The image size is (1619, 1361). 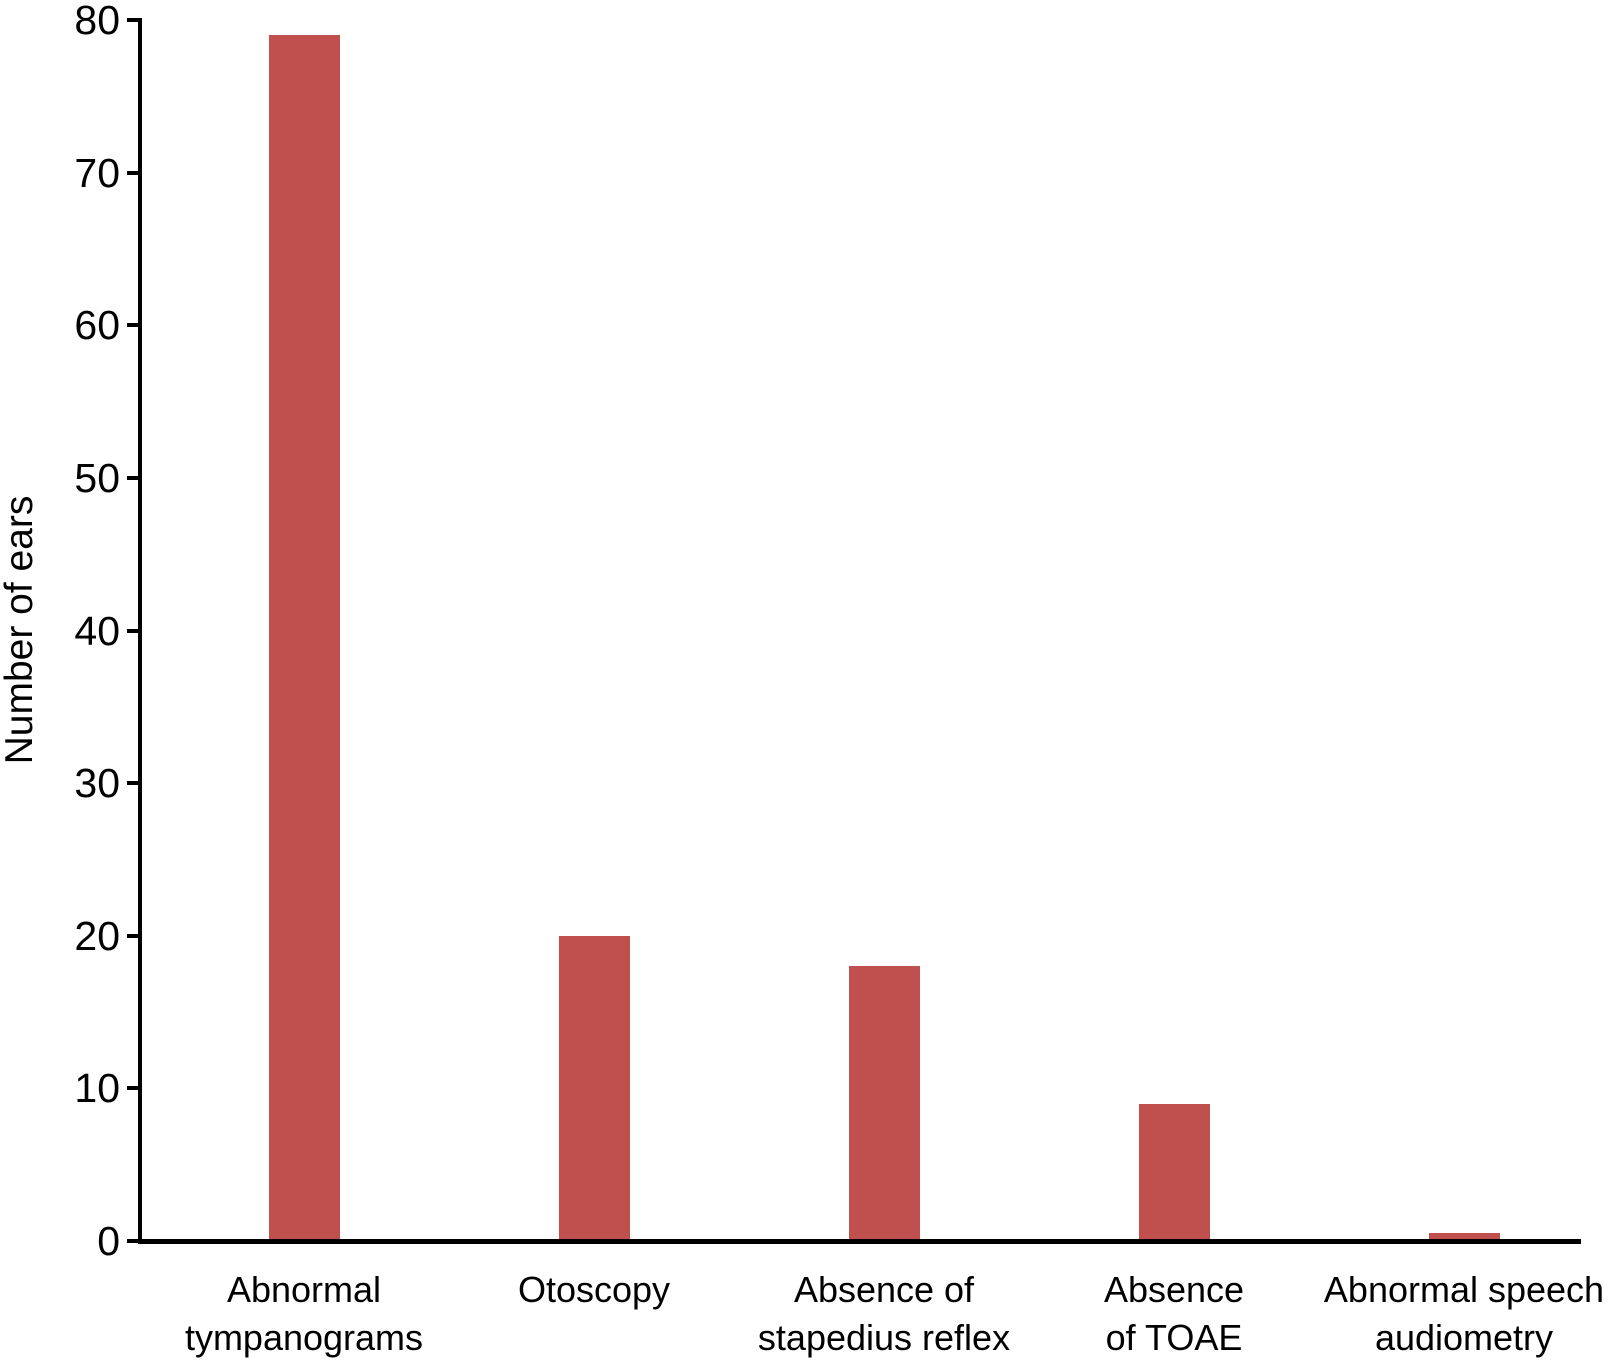 I want to click on x-axis-label: Abnormal speech audiometry, so click(x=1464, y=1313).